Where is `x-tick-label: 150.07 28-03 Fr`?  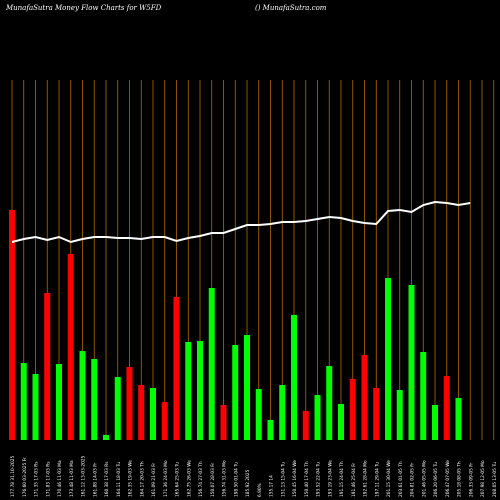
x-tick-label: 150.07 28-03 Fr is located at coordinates (213, 480).